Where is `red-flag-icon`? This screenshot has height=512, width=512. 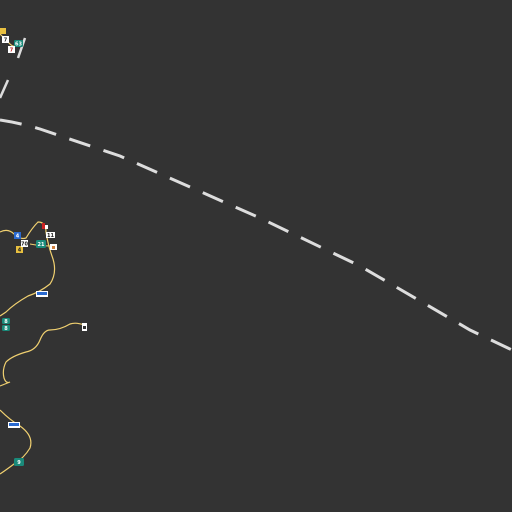
red-flag-icon is located at coordinates (45, 226).